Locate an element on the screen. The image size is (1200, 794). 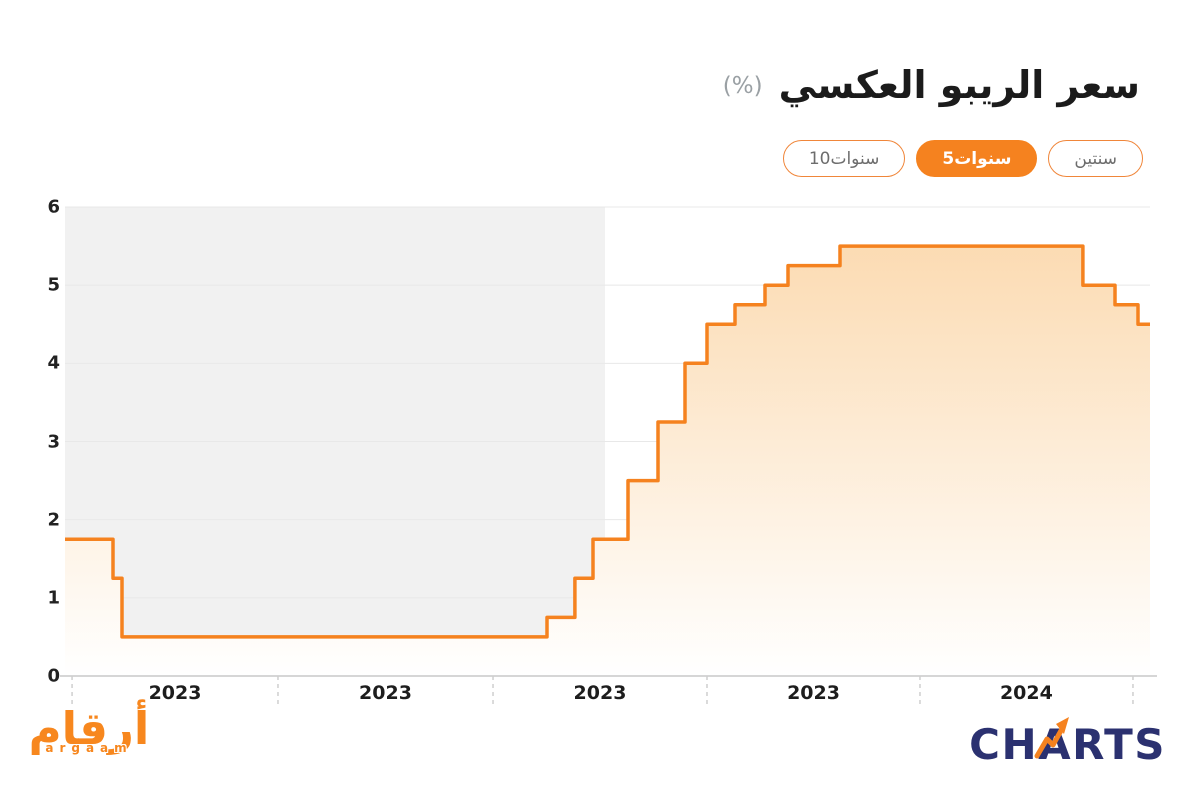
period-button-10-years: 10سنوات is located at coordinates (844, 158).